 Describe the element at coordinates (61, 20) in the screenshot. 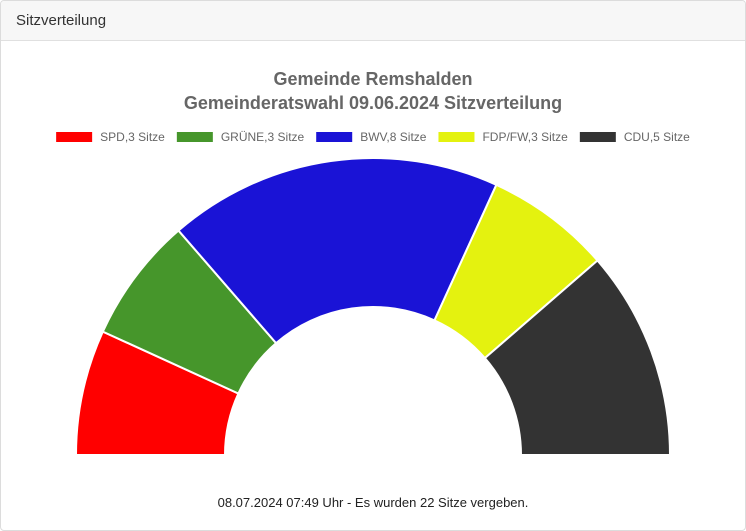

I see `panel-title: Sitzverteilung` at that location.